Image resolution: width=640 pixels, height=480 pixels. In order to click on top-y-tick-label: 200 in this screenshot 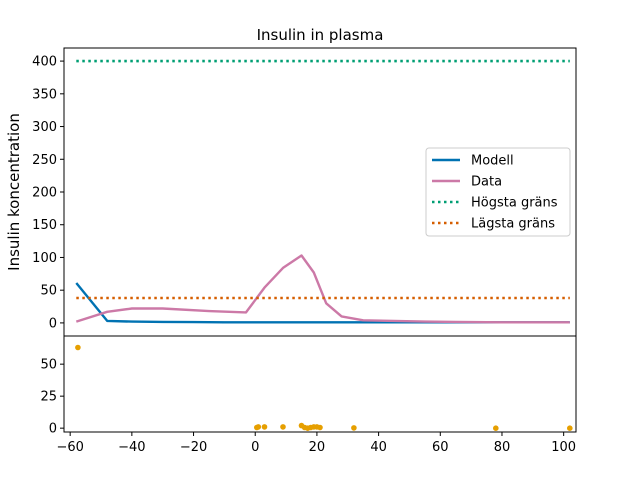, I will do `click(44, 193)`.